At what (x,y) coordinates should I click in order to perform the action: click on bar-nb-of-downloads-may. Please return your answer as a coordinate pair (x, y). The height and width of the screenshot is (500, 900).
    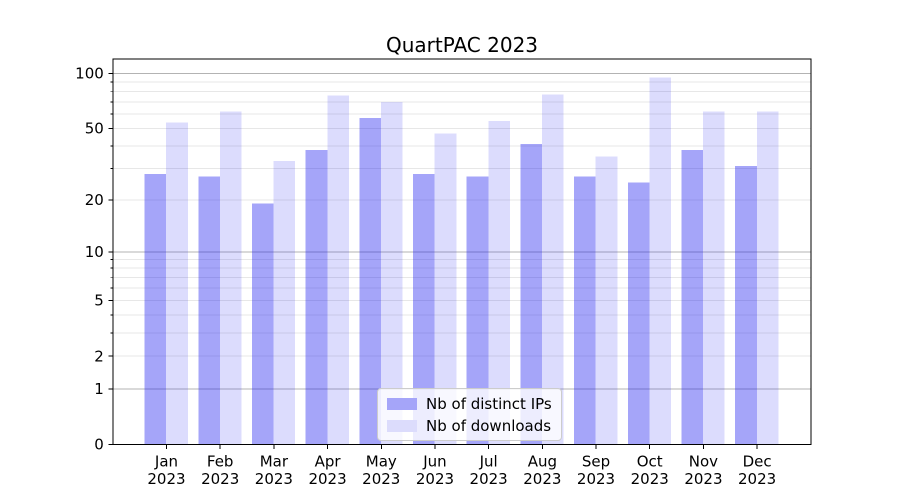
    Looking at the image, I should click on (391, 273).